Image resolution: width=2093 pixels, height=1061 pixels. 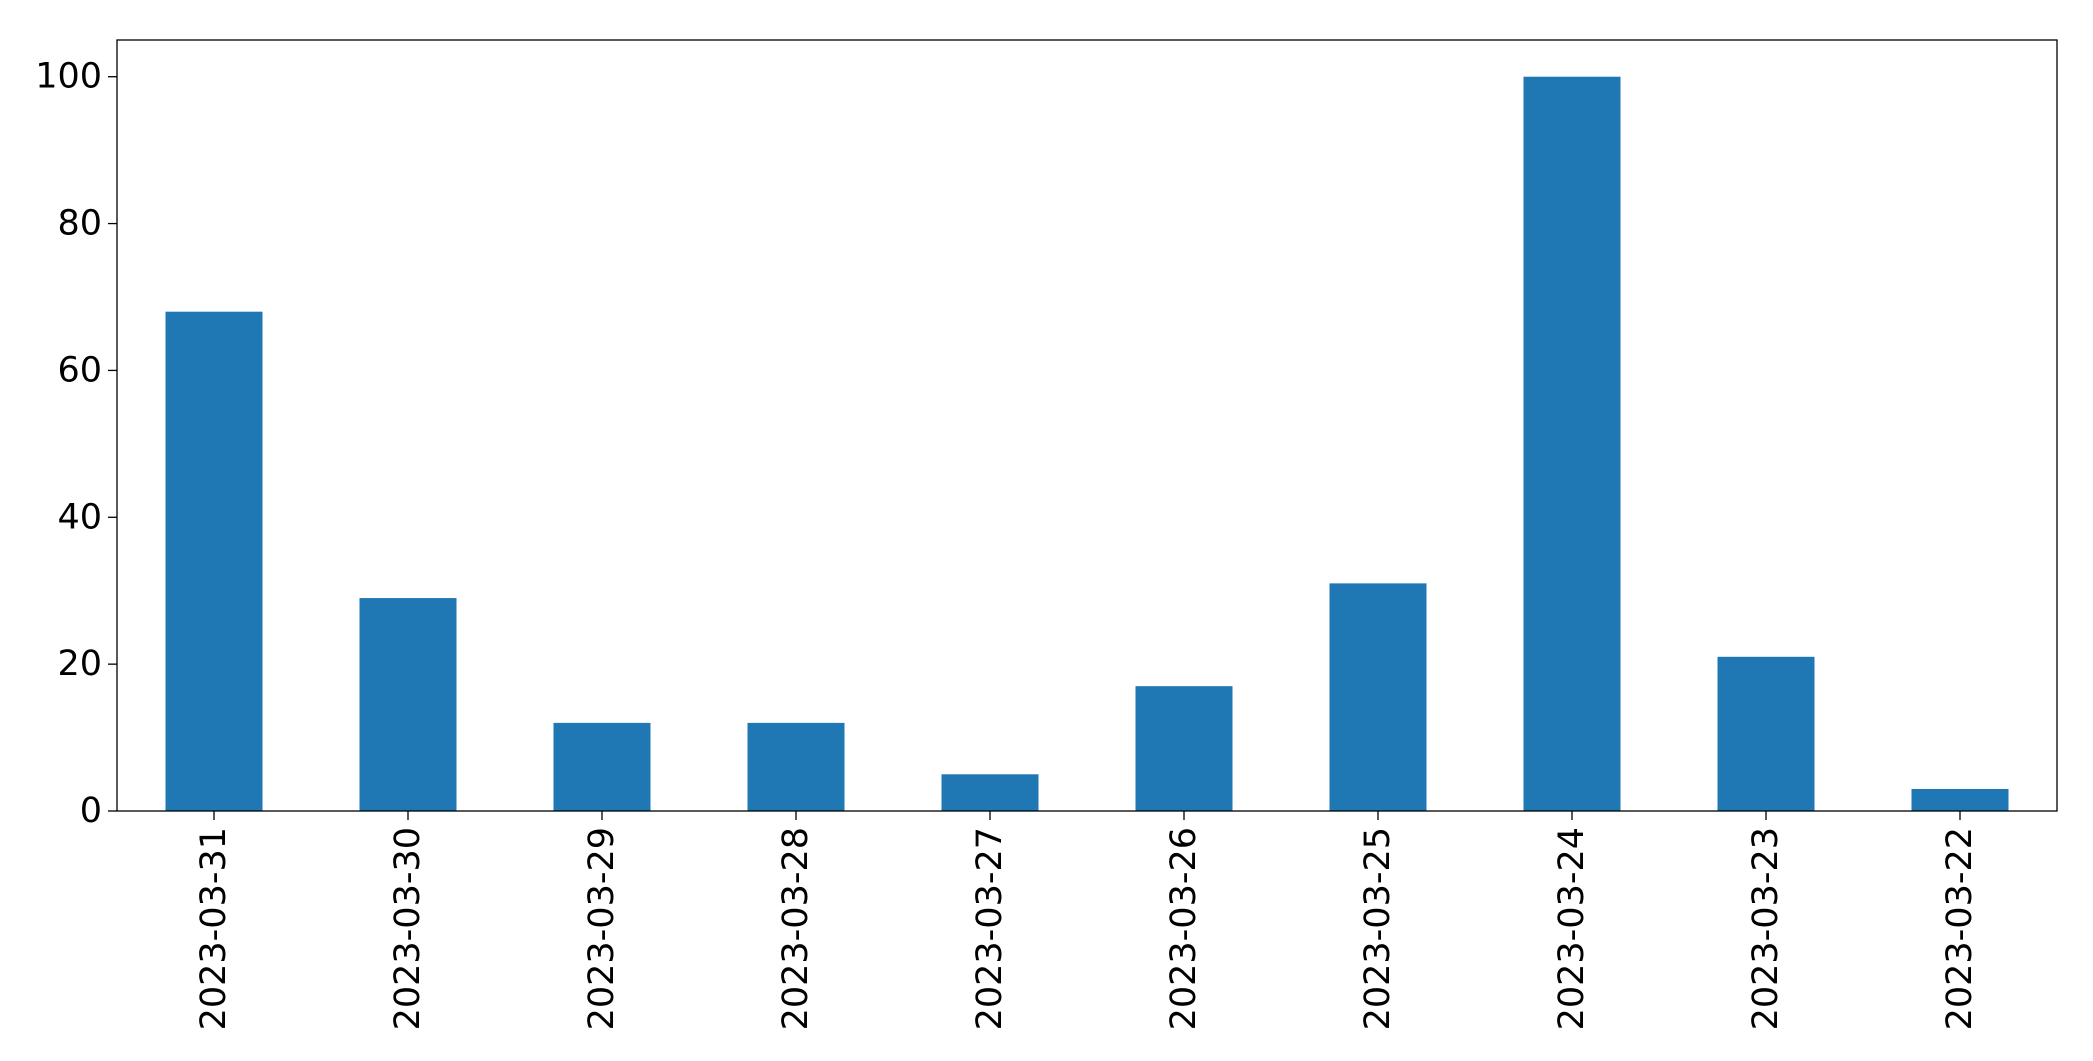 What do you see at coordinates (214, 928) in the screenshot?
I see `x-tick-label: 2023-03-31` at bounding box center [214, 928].